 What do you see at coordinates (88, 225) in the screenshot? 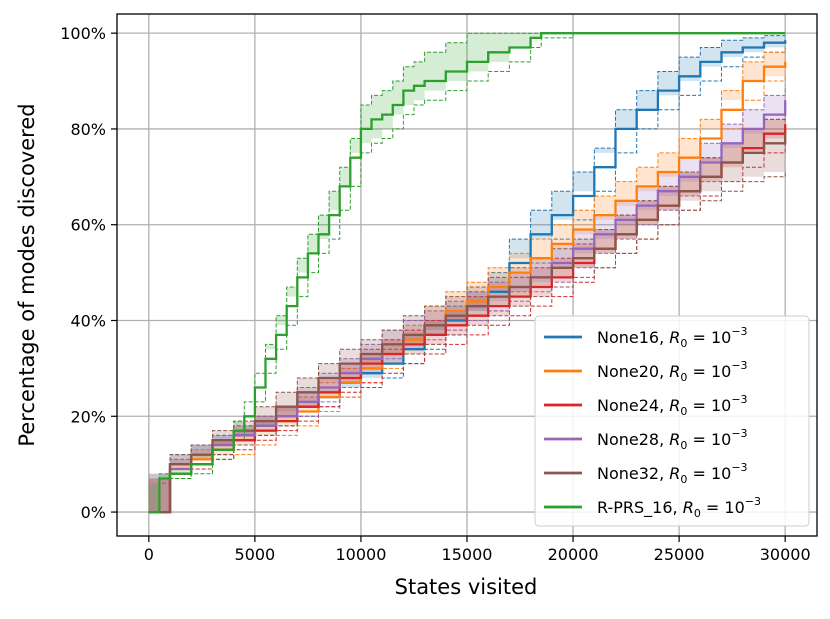
I see `y-tick-label: 60%` at bounding box center [88, 225].